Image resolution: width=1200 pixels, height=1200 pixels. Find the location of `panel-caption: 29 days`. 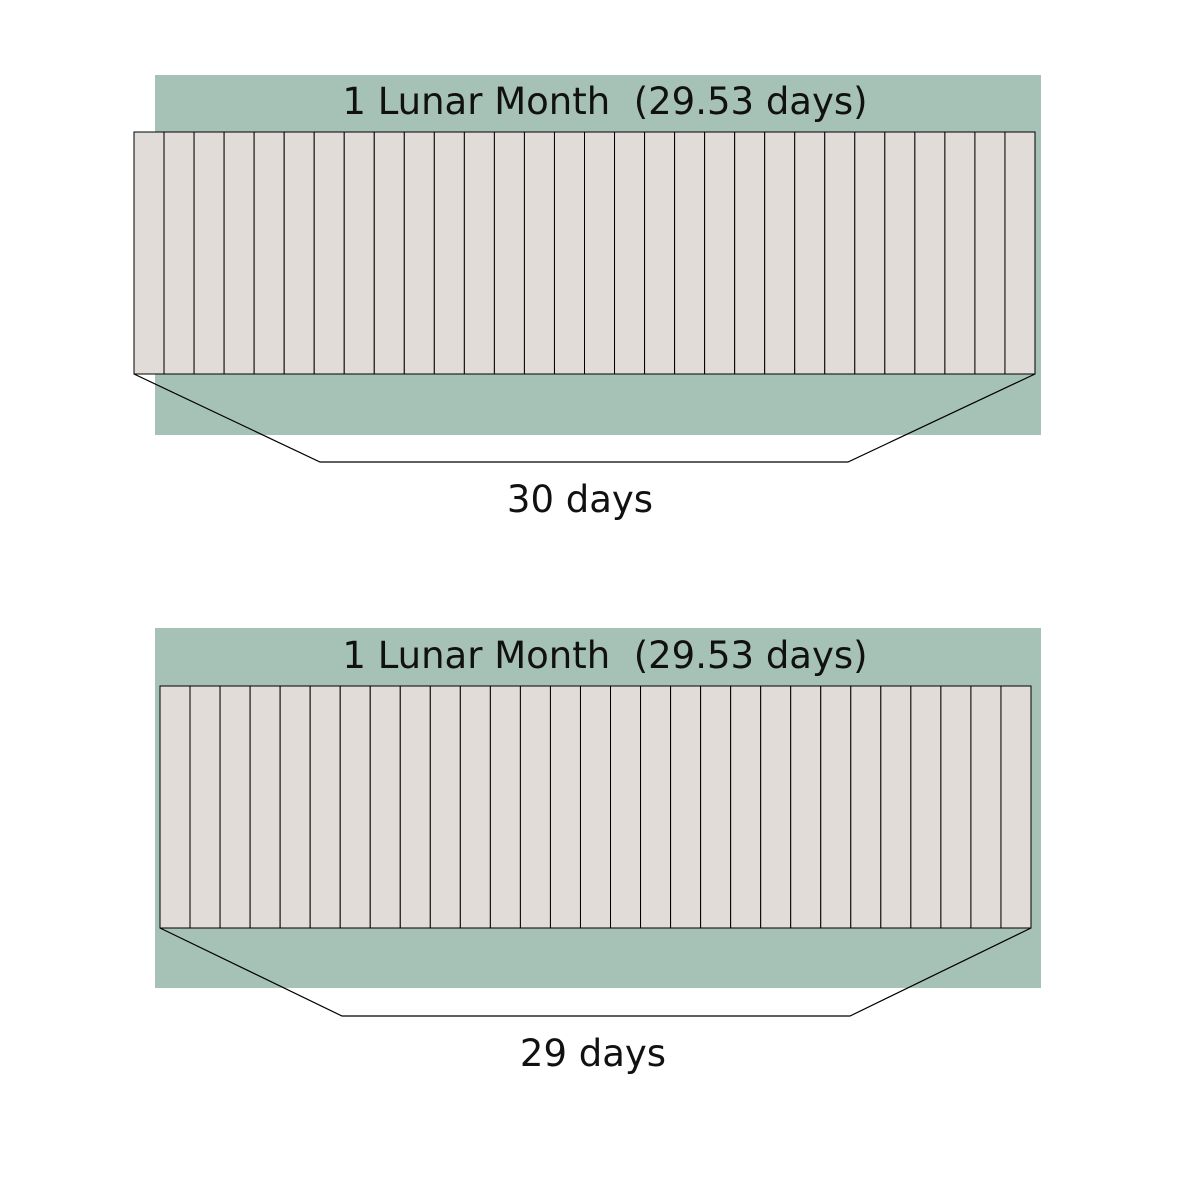

panel-caption: 29 days is located at coordinates (593, 1053).